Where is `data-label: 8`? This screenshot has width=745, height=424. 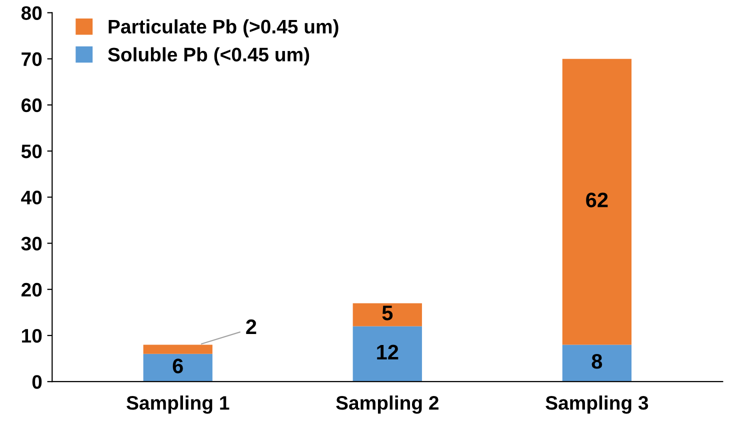
data-label: 8 is located at coordinates (597, 361).